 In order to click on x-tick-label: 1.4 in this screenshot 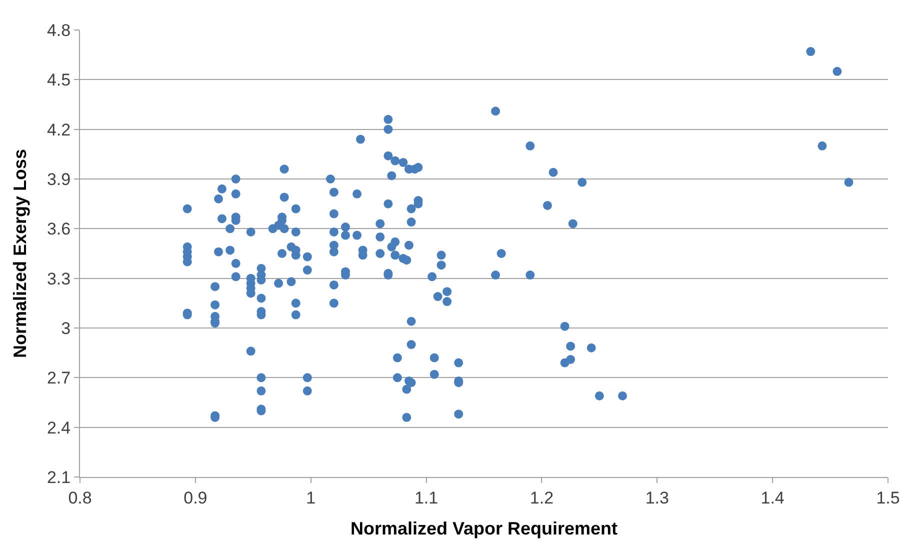, I will do `click(772, 498)`.